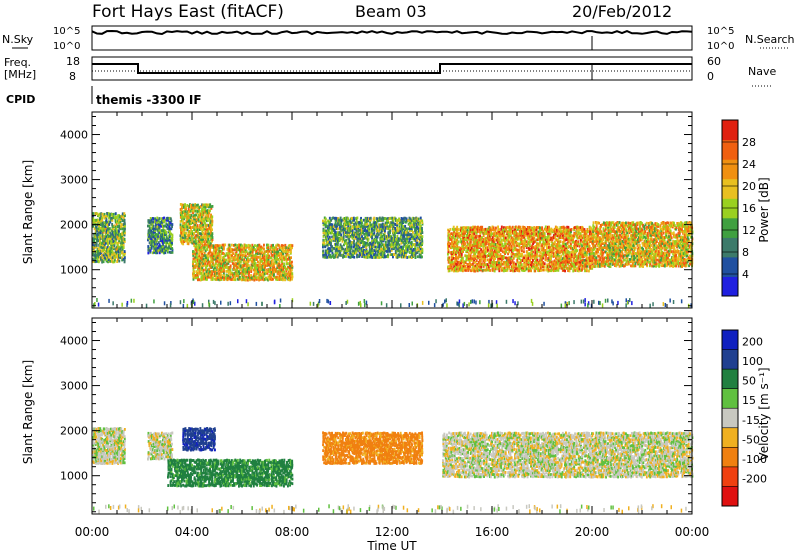 Image resolution: width=800 pixels, height=554 pixels. Describe the element at coordinates (720, 31) in the screenshot. I see `noise-tick-right-top: 10^5` at that location.